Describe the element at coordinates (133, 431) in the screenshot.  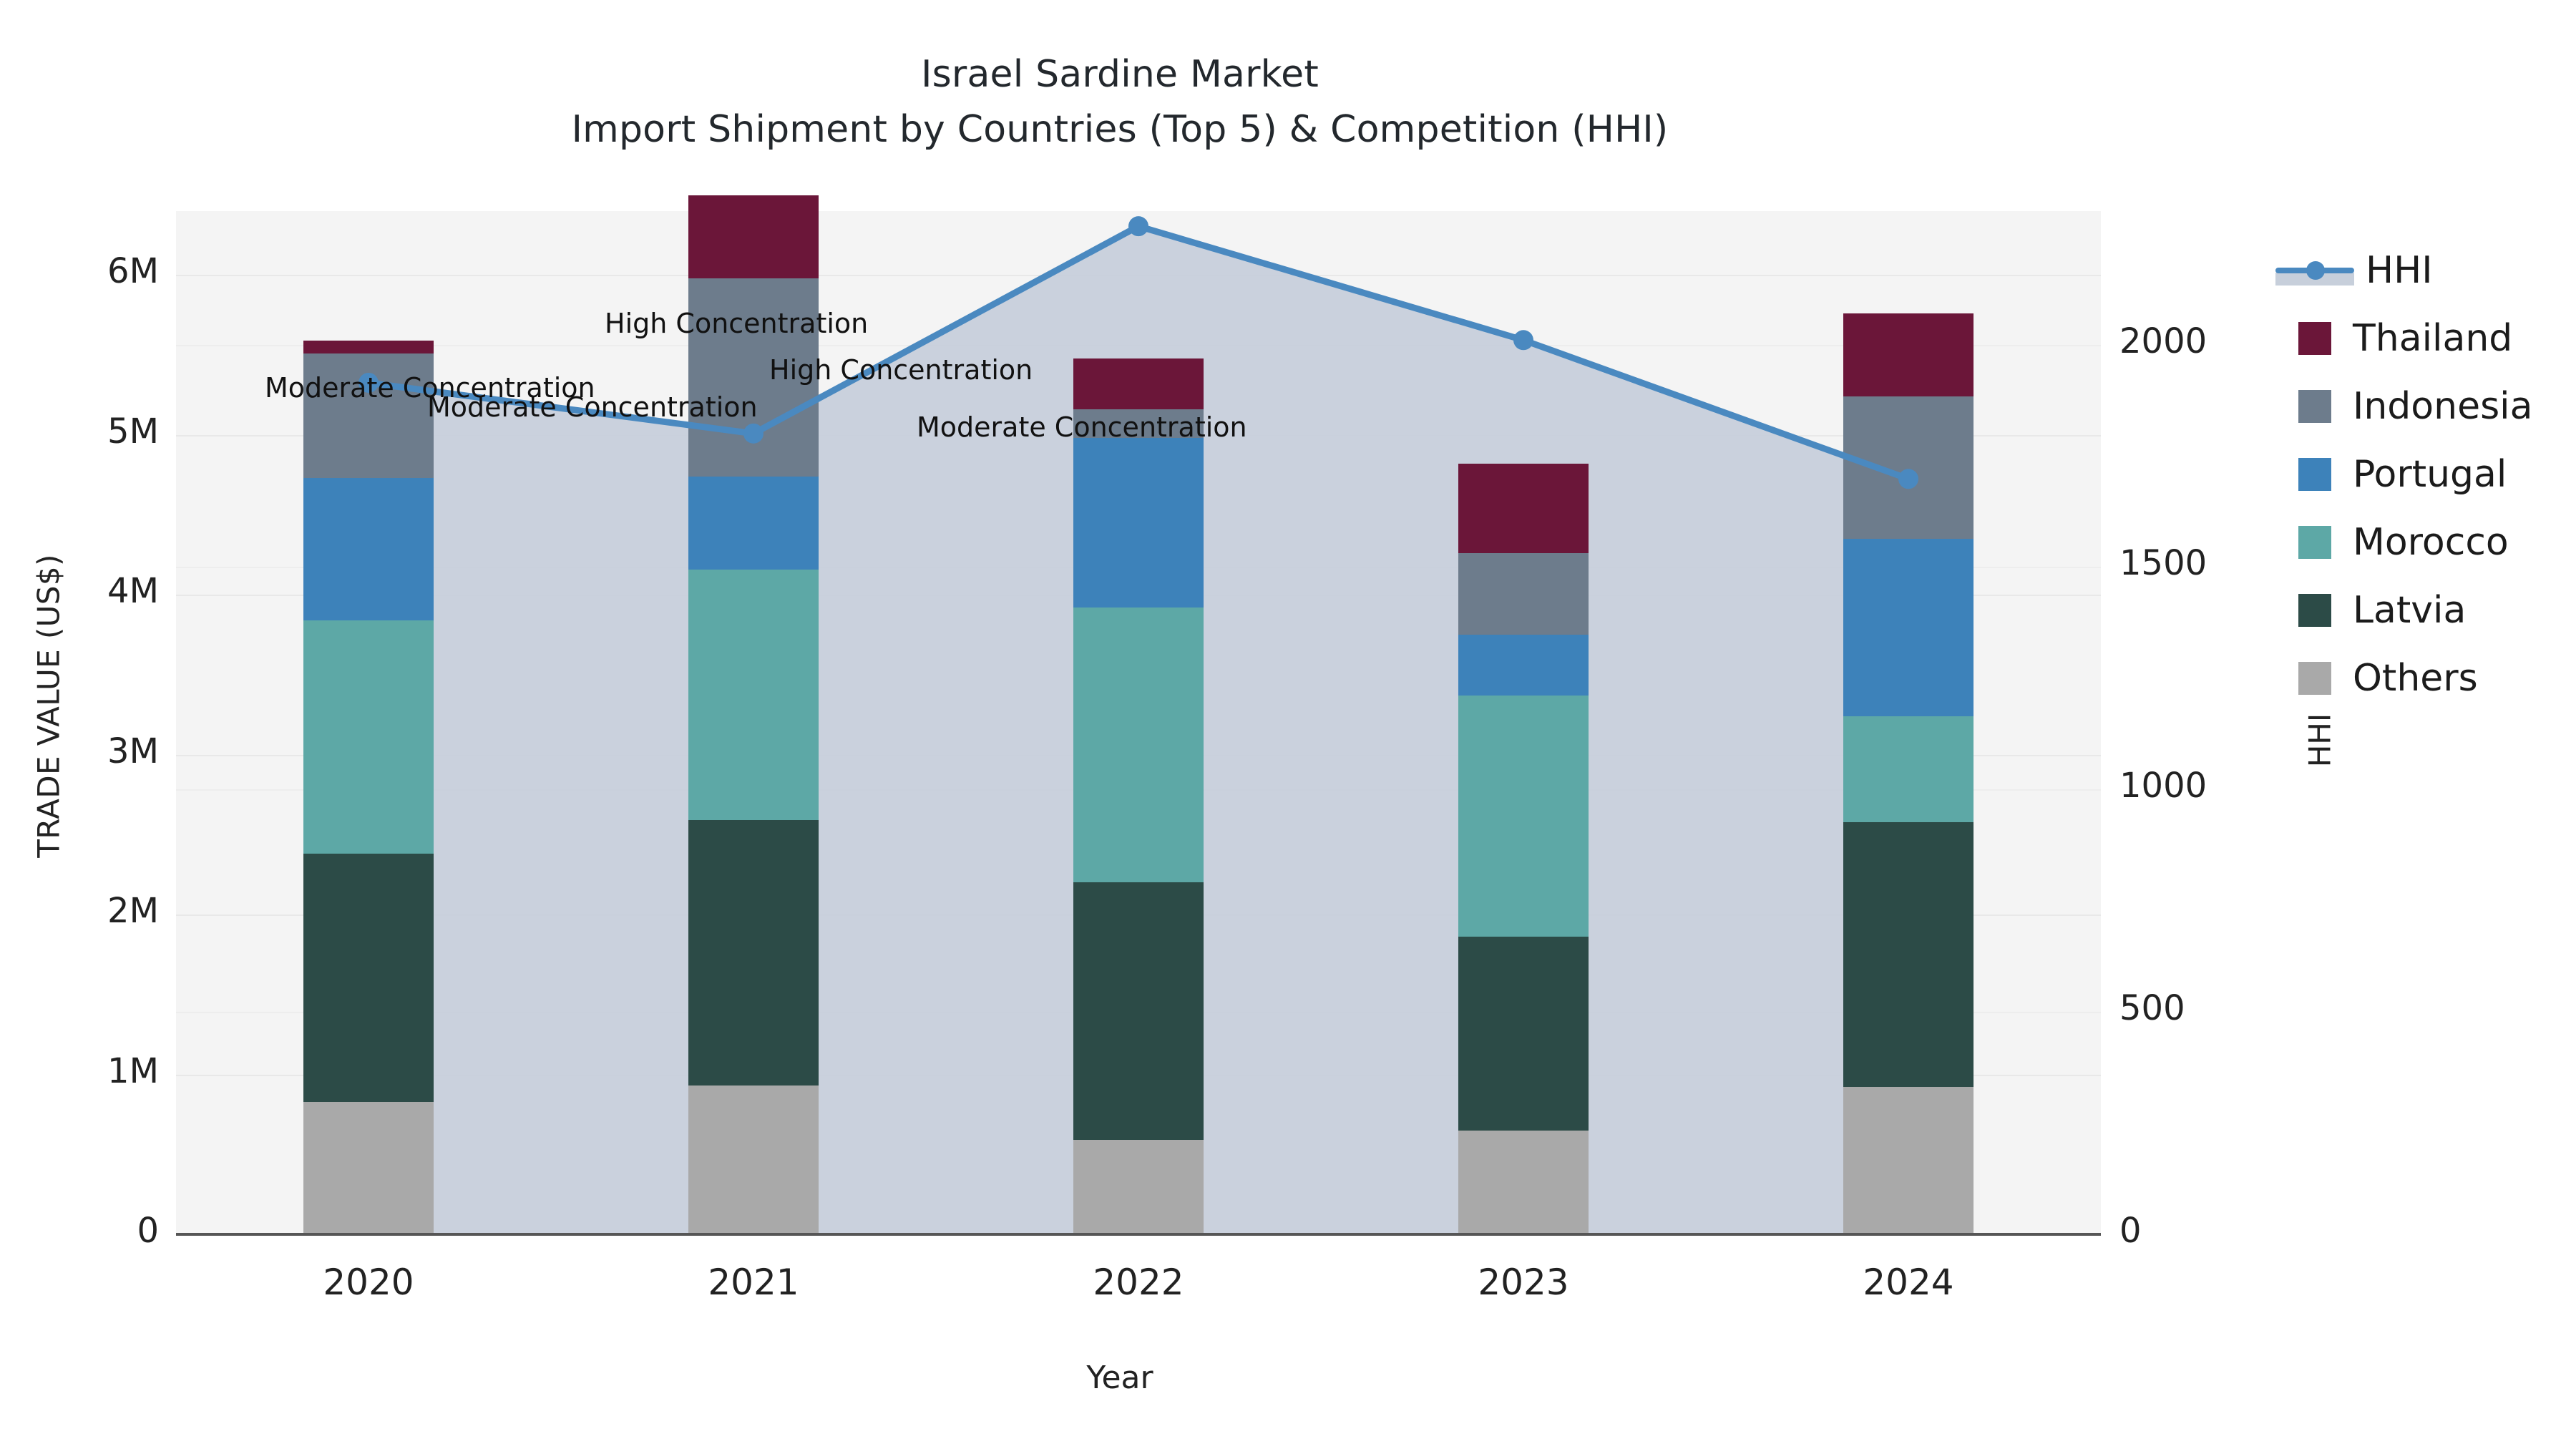
I see `y-axis-left-tick-5M: 5M` at that location.